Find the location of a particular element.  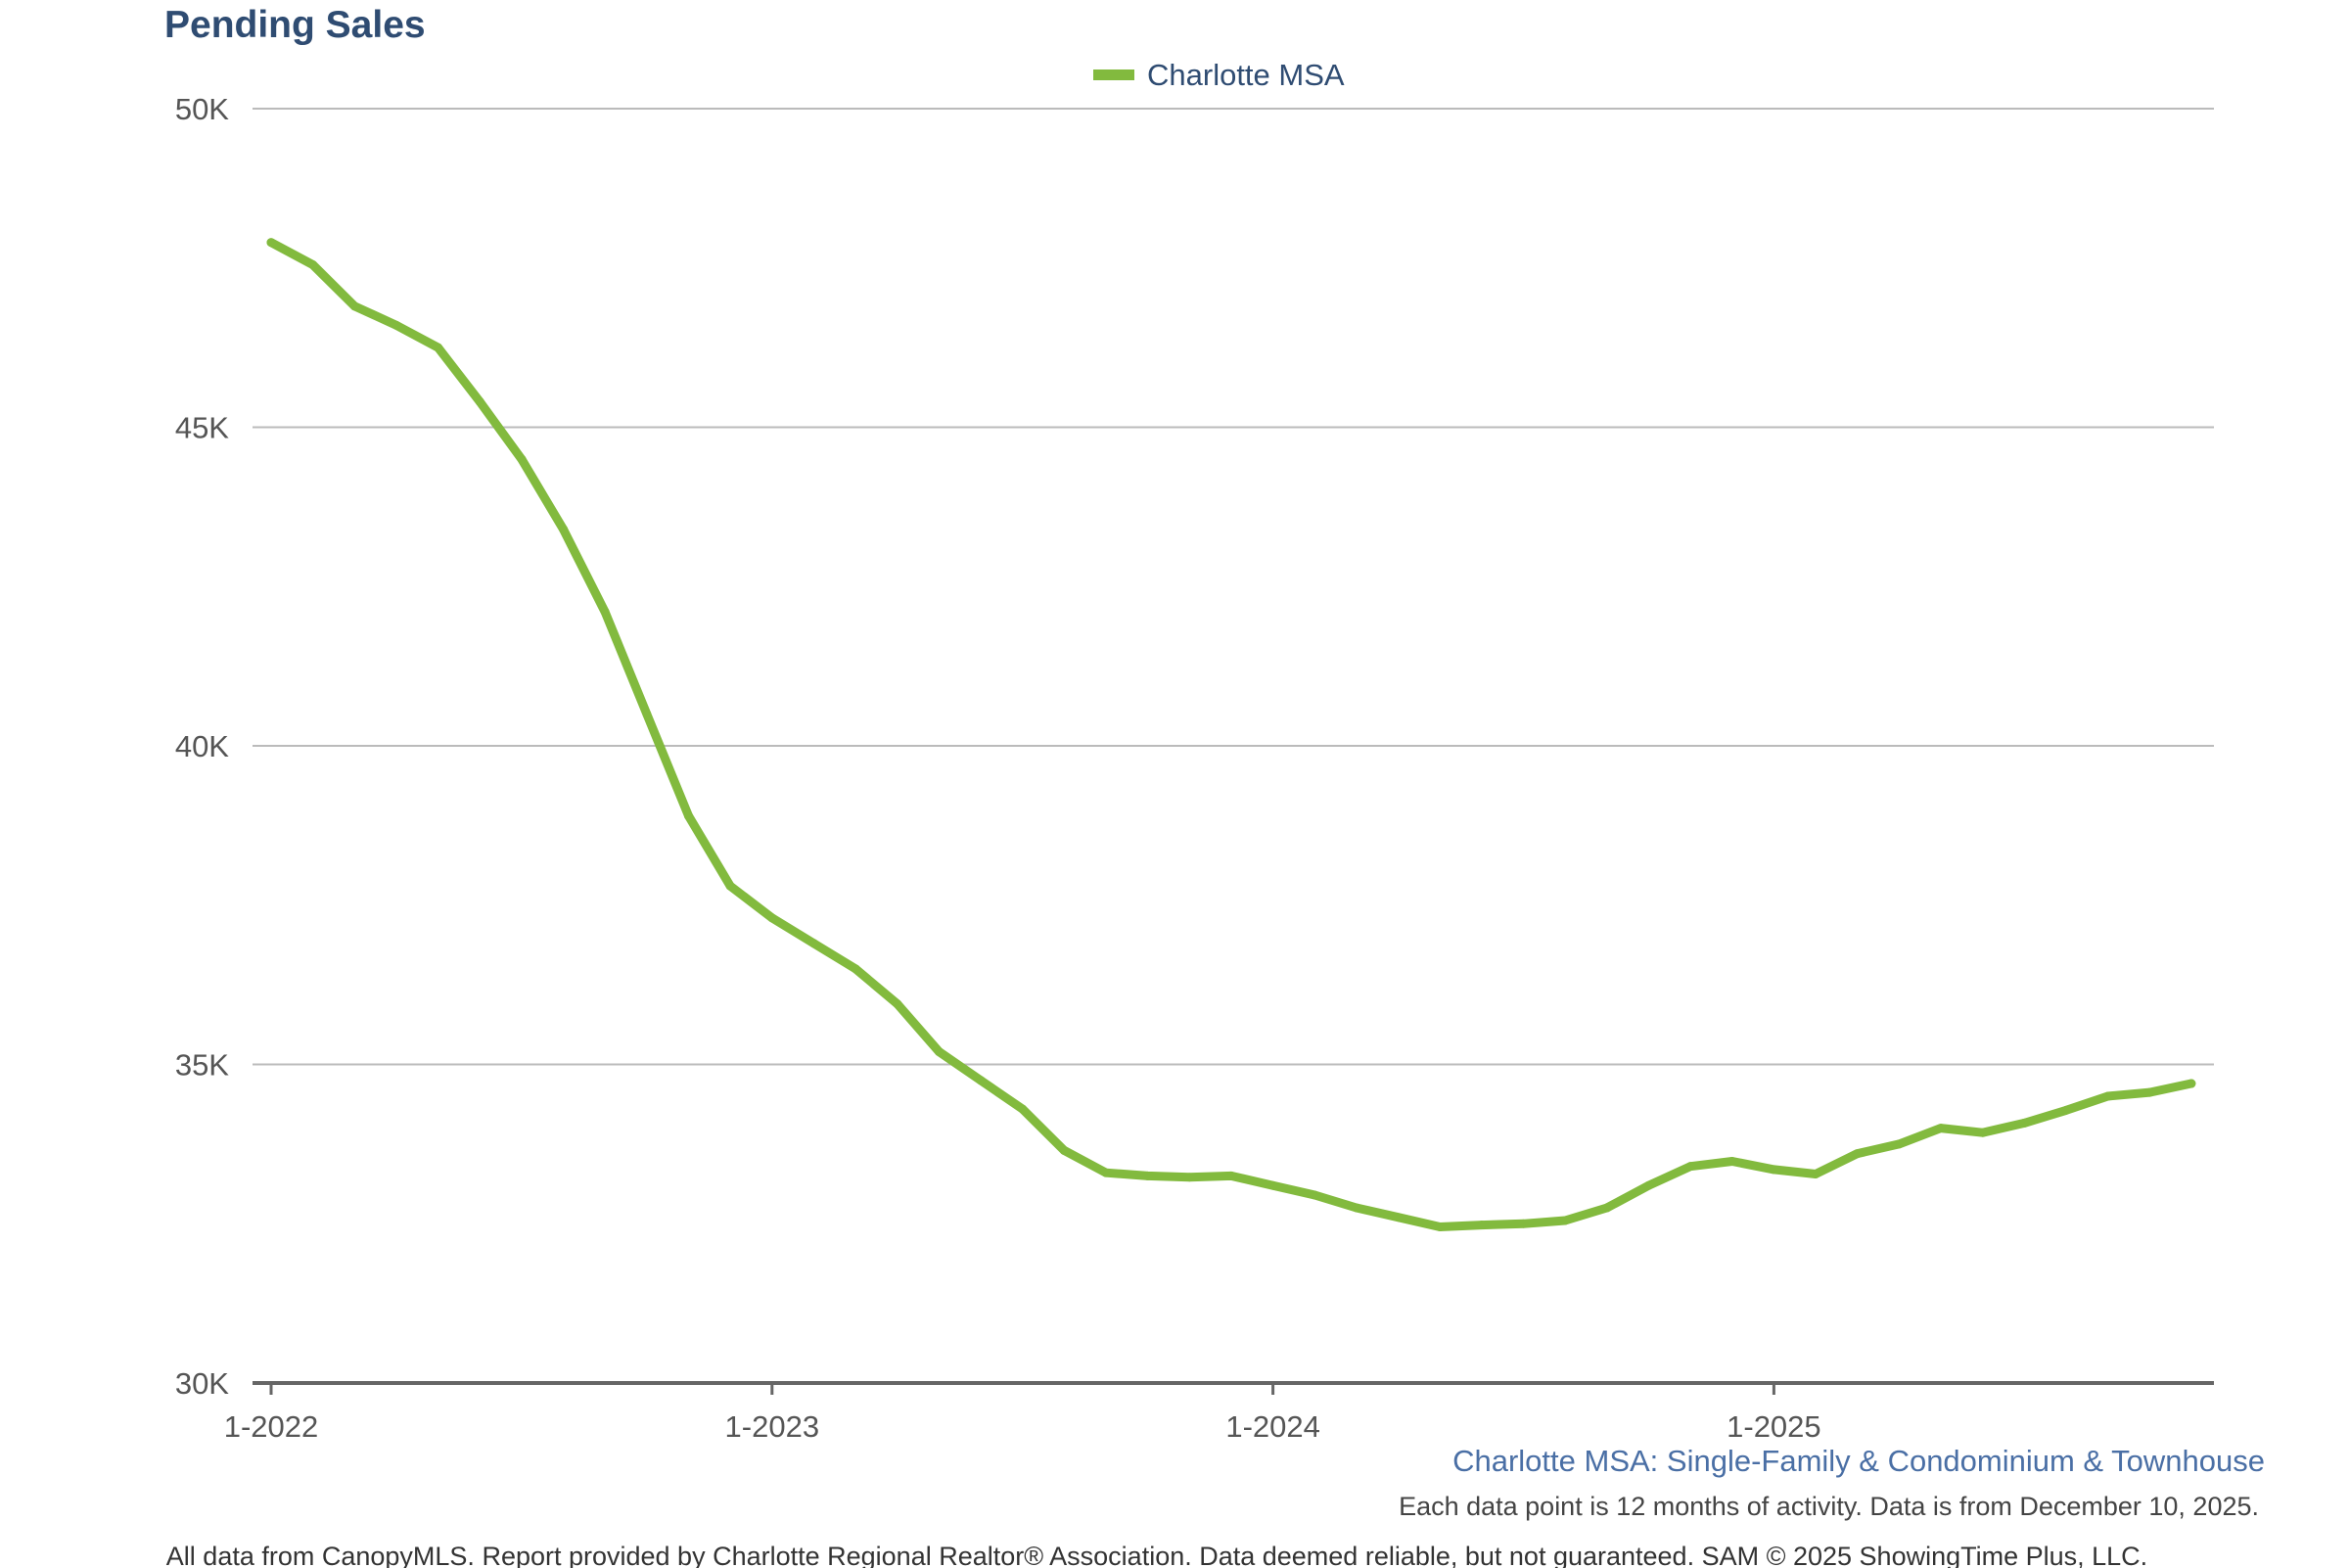

y-axis-ticks: 30K 35K 40K 45K 50K is located at coordinates (202, 746).